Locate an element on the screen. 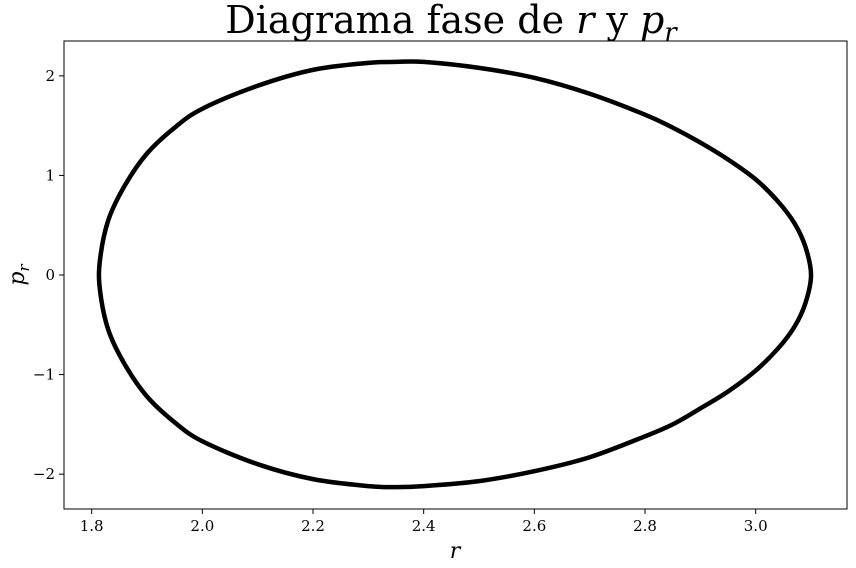  title-prefix: Diagrama fase de is located at coordinates (400, 21).